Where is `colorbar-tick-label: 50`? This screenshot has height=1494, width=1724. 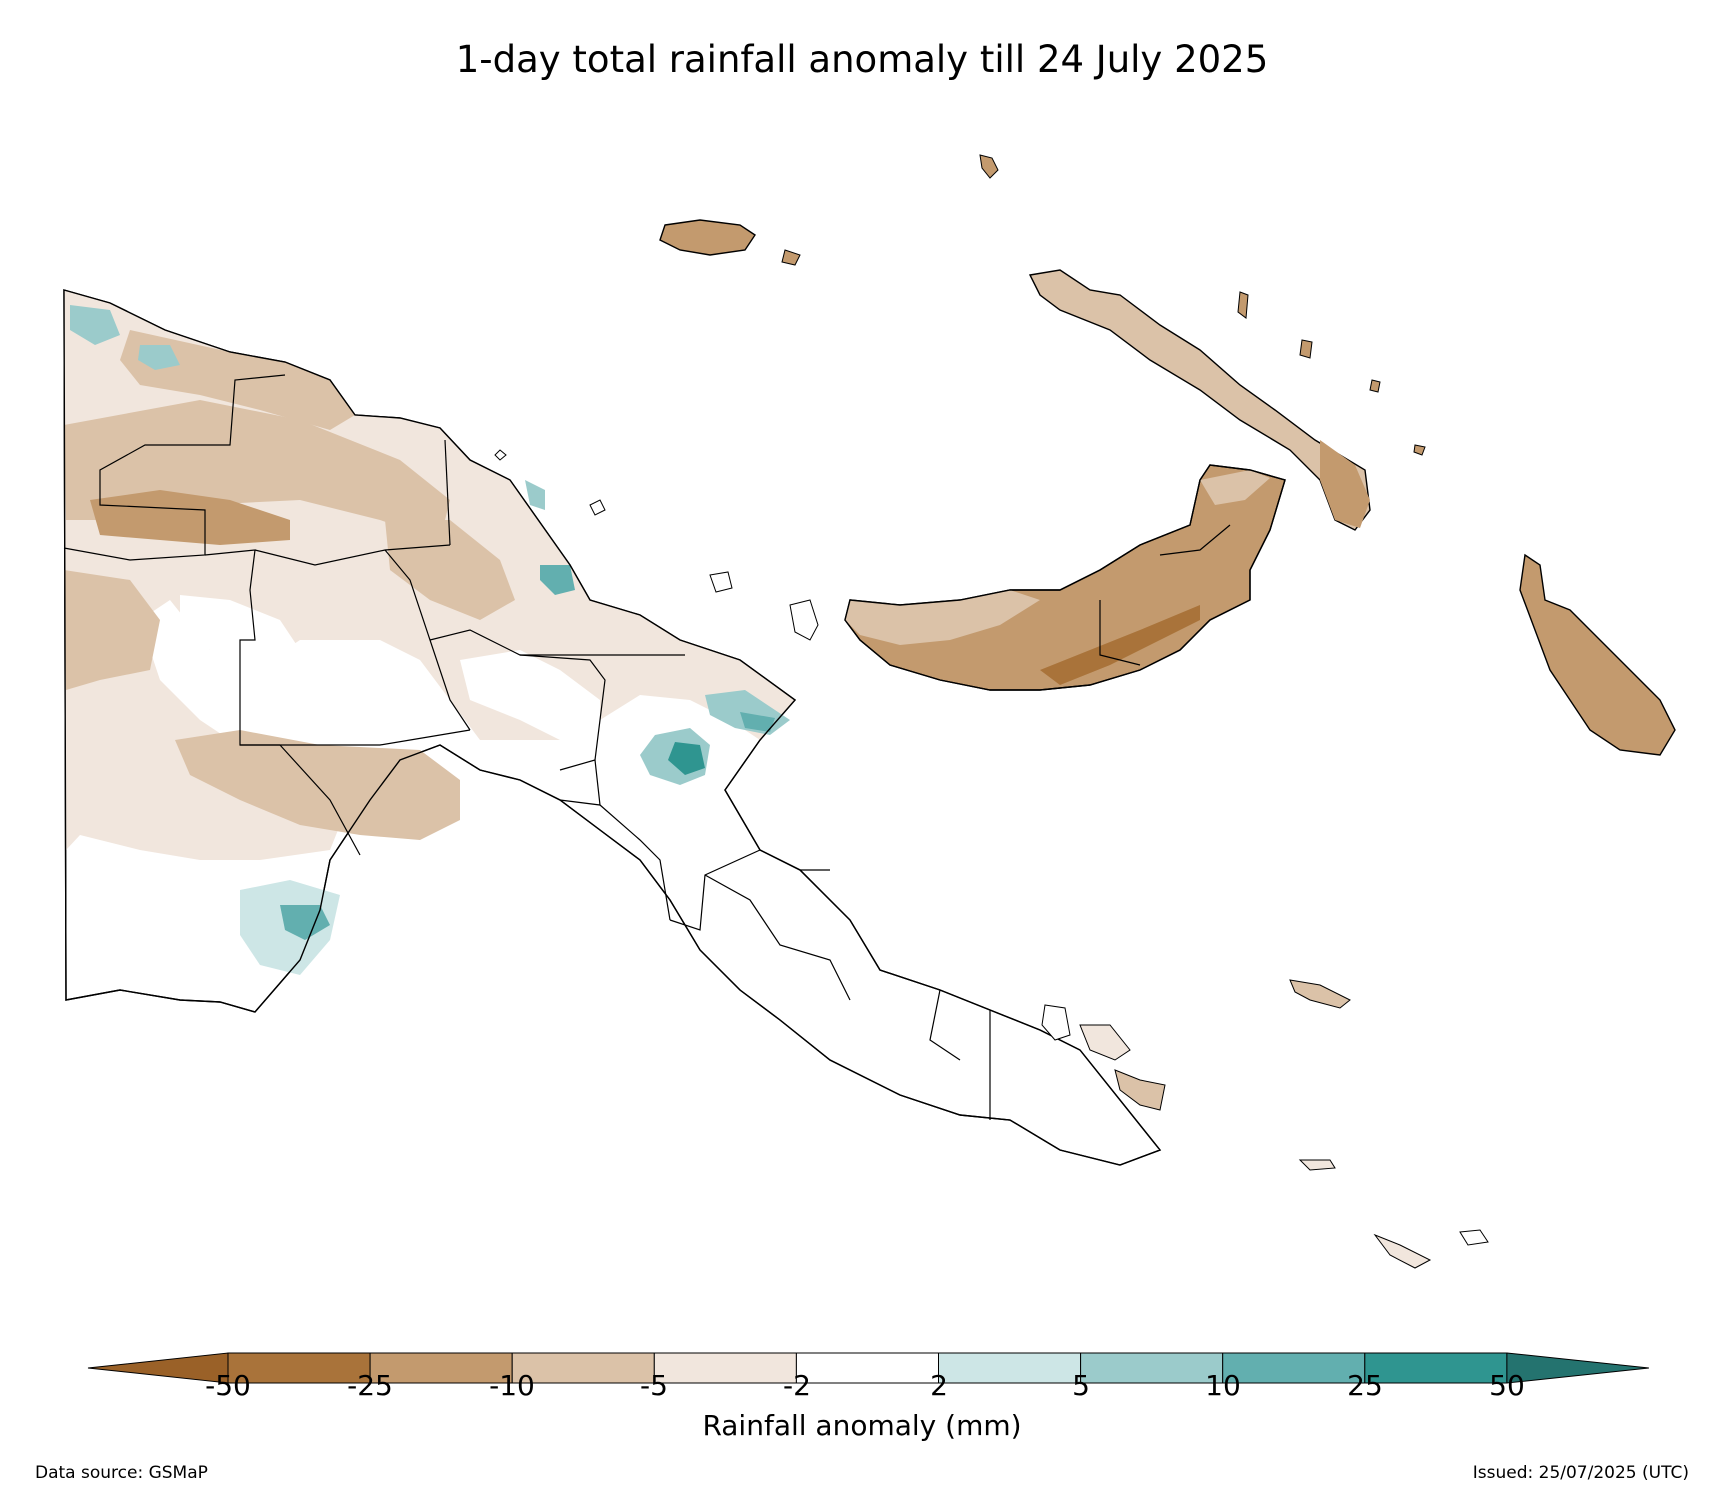
colorbar-tick-label: 50 is located at coordinates (1507, 1385).